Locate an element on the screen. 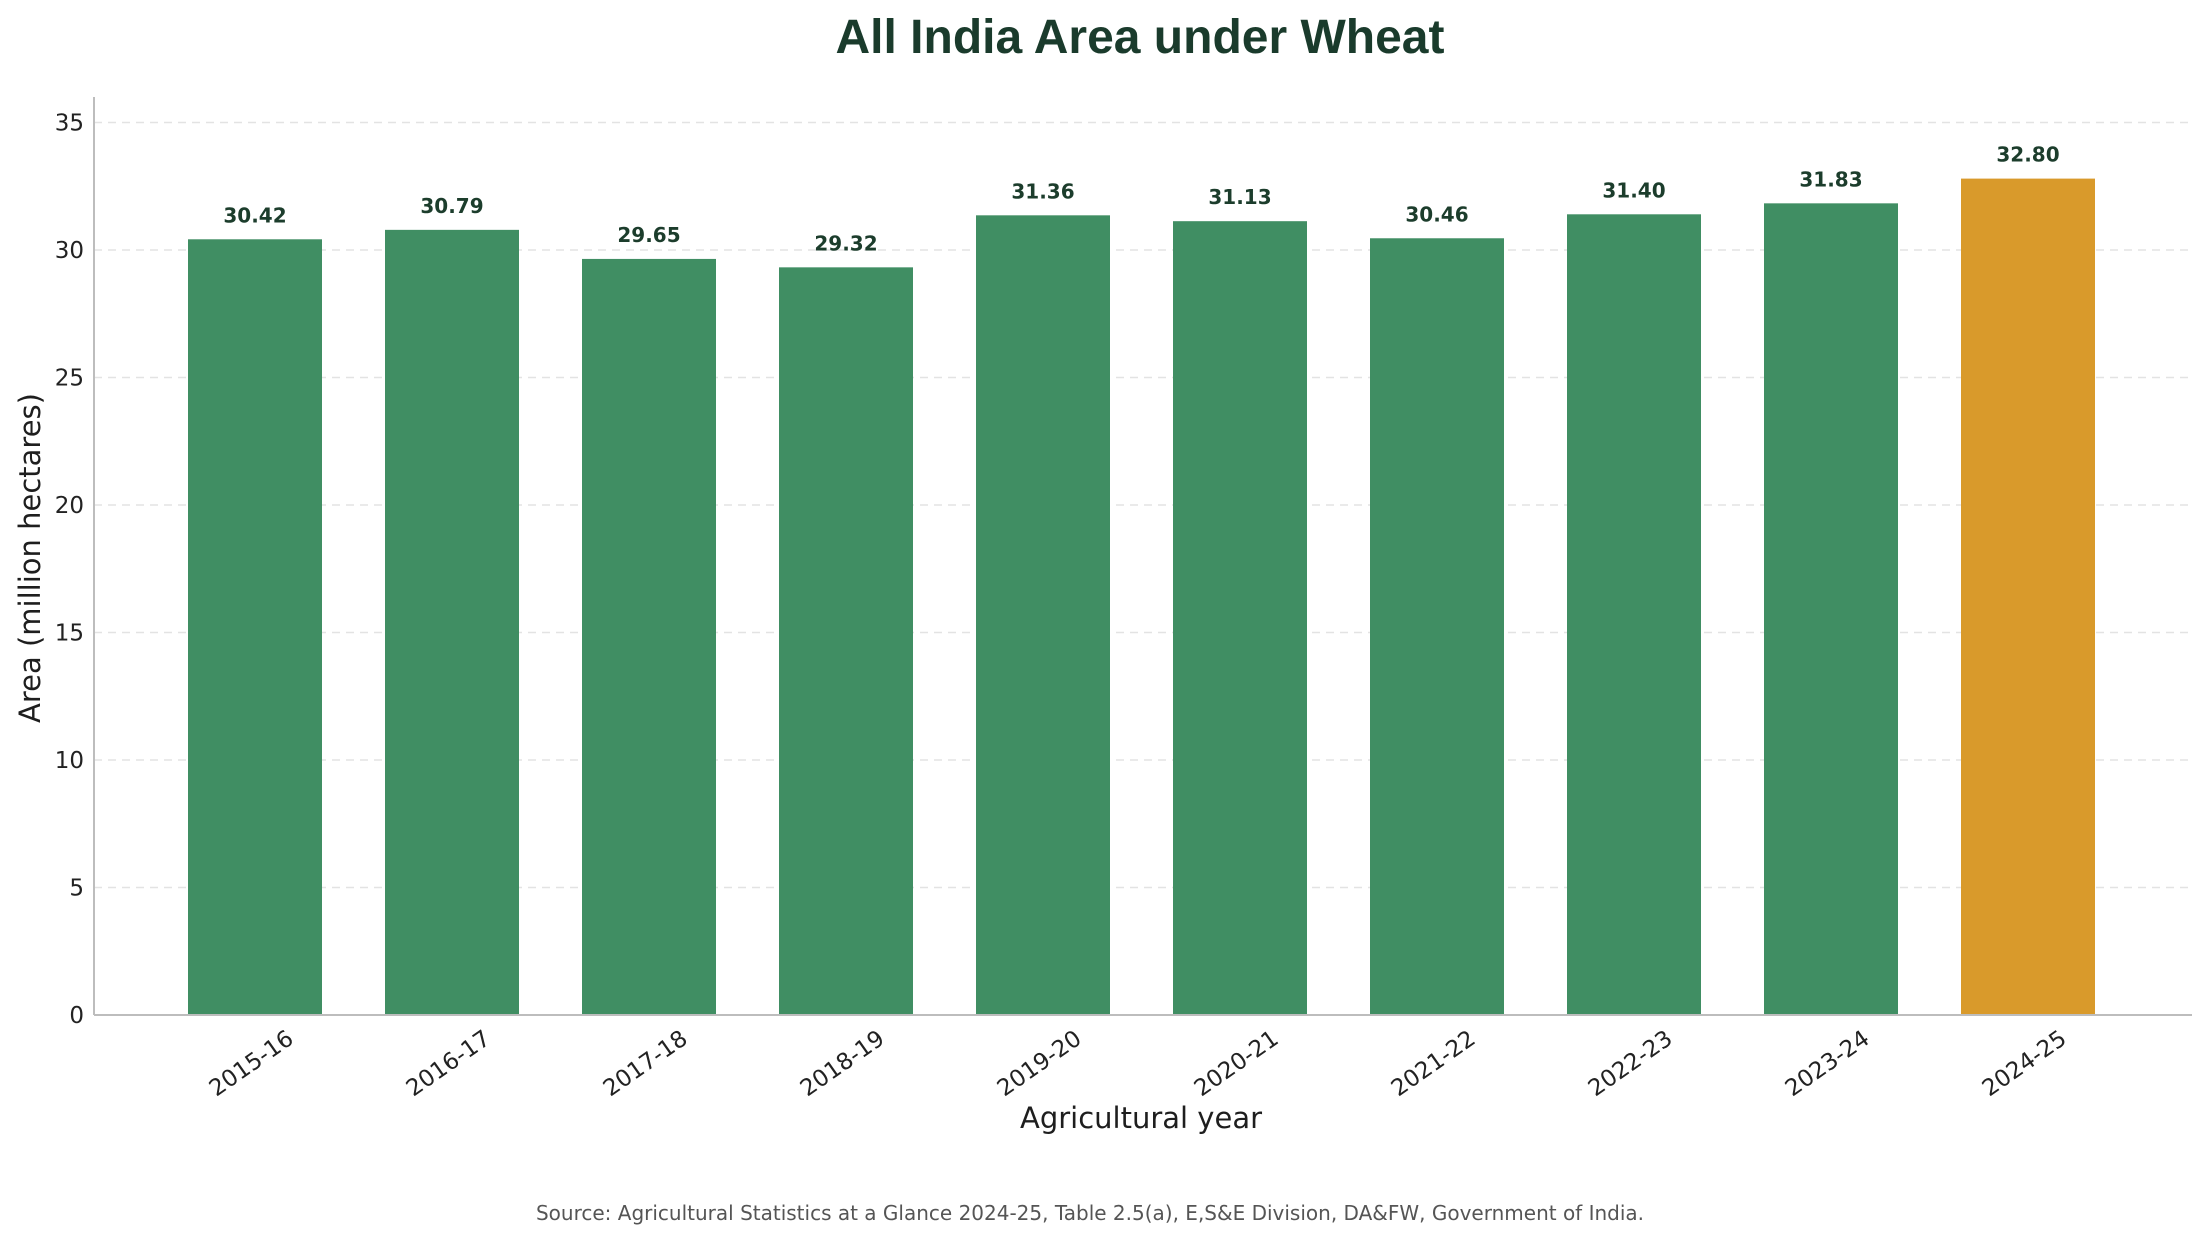 The height and width of the screenshot is (1241, 2205). data-label-2023-24: 31.83 is located at coordinates (1830, 179).